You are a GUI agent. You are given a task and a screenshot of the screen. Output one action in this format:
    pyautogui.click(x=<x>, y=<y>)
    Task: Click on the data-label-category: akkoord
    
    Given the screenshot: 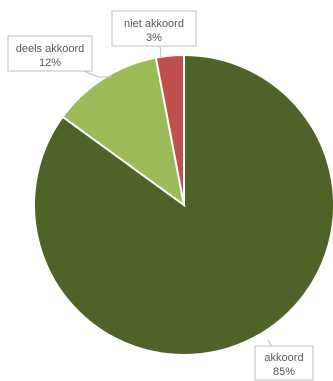 What is the action you would take?
    pyautogui.click(x=283, y=358)
    